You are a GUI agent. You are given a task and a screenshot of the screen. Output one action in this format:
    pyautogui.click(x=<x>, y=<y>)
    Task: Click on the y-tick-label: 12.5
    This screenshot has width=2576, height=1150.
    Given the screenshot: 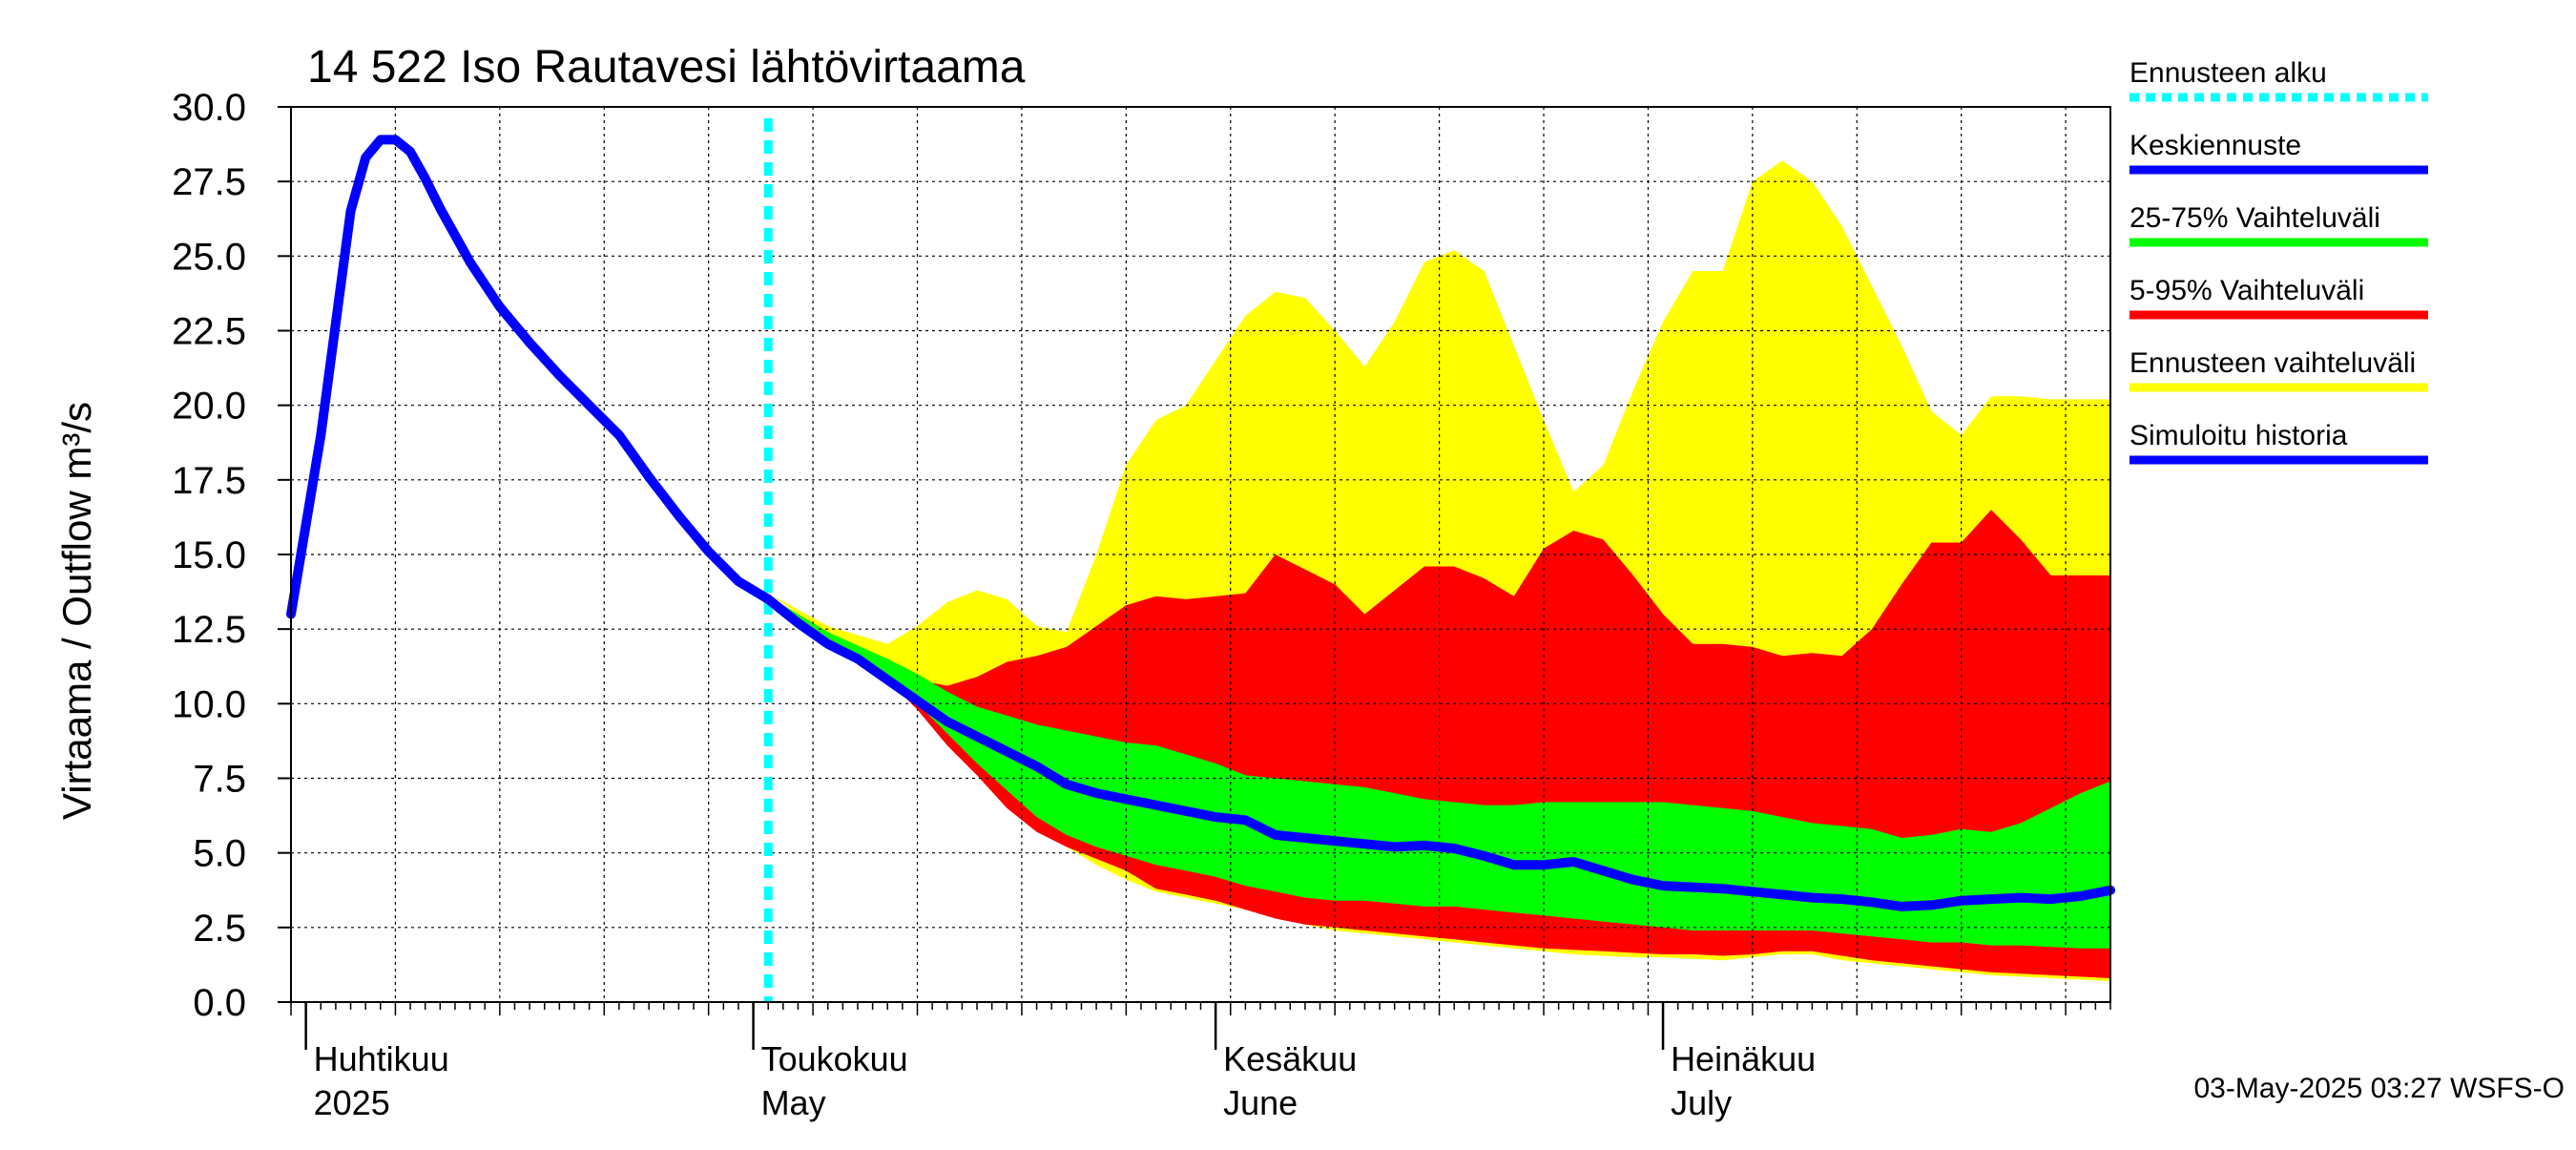 What is the action you would take?
    pyautogui.click(x=209, y=630)
    